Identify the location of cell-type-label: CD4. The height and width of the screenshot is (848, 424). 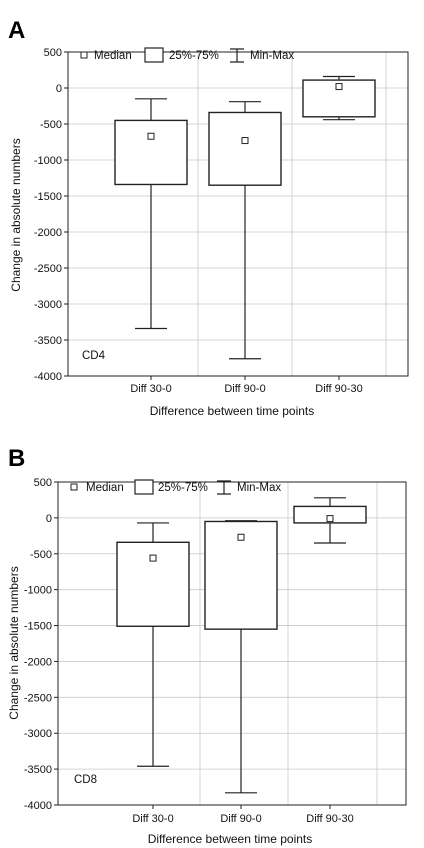
(94, 356).